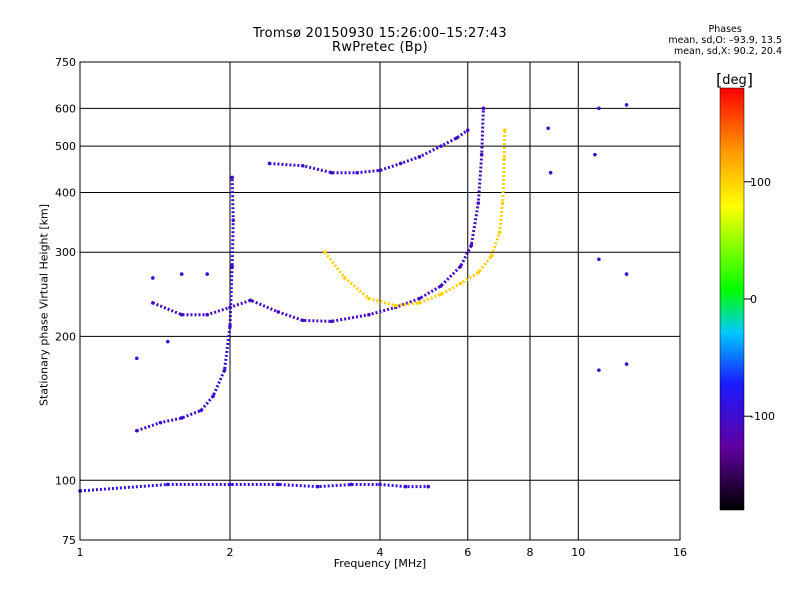 The image size is (800, 600). Describe the element at coordinates (380, 563) in the screenshot. I see `x-axis-label: Frequency [MHz]` at that location.